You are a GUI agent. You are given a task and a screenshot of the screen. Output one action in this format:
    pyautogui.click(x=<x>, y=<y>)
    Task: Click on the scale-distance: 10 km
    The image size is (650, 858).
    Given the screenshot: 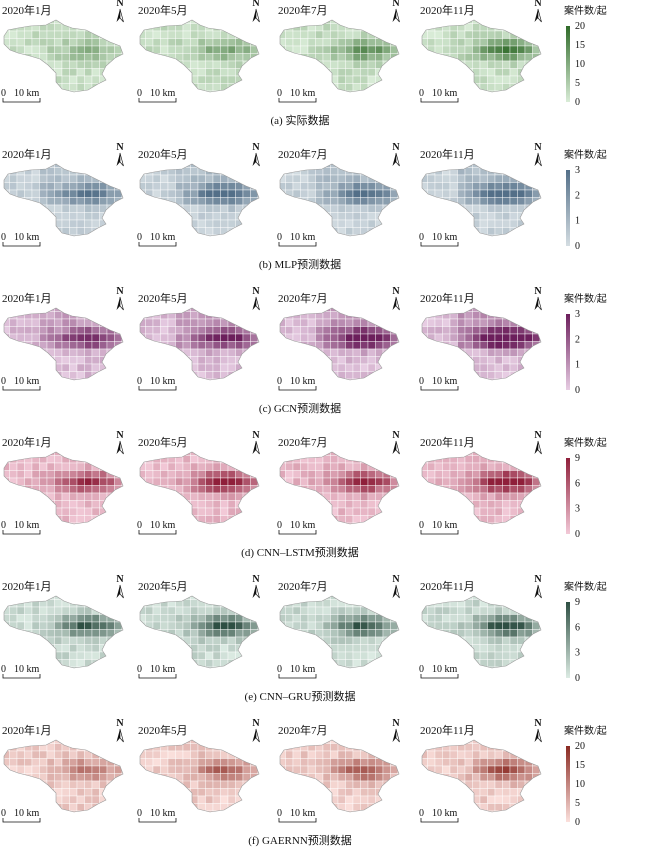 What is the action you would take?
    pyautogui.click(x=27, y=669)
    